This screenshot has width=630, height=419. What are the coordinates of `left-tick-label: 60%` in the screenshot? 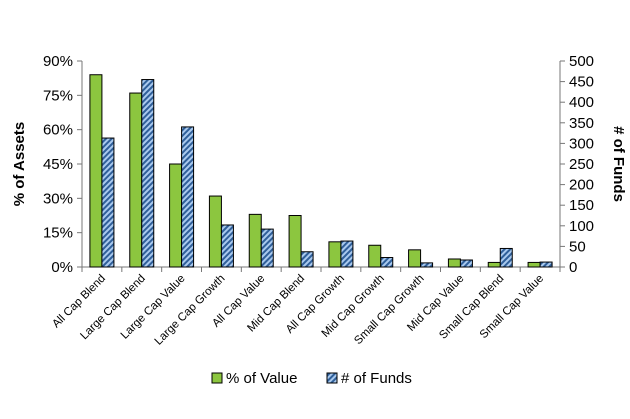 It's located at (58, 130).